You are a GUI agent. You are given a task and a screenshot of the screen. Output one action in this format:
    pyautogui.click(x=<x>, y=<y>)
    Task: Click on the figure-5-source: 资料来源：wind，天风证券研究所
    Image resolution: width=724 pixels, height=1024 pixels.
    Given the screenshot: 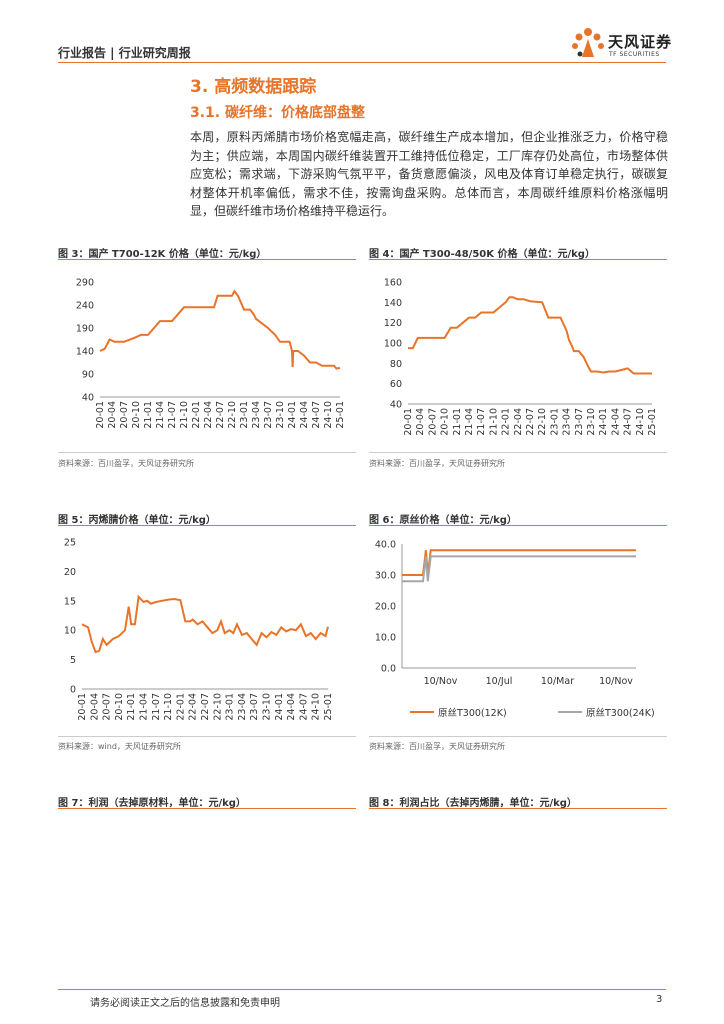 What is the action you would take?
    pyautogui.click(x=119, y=746)
    